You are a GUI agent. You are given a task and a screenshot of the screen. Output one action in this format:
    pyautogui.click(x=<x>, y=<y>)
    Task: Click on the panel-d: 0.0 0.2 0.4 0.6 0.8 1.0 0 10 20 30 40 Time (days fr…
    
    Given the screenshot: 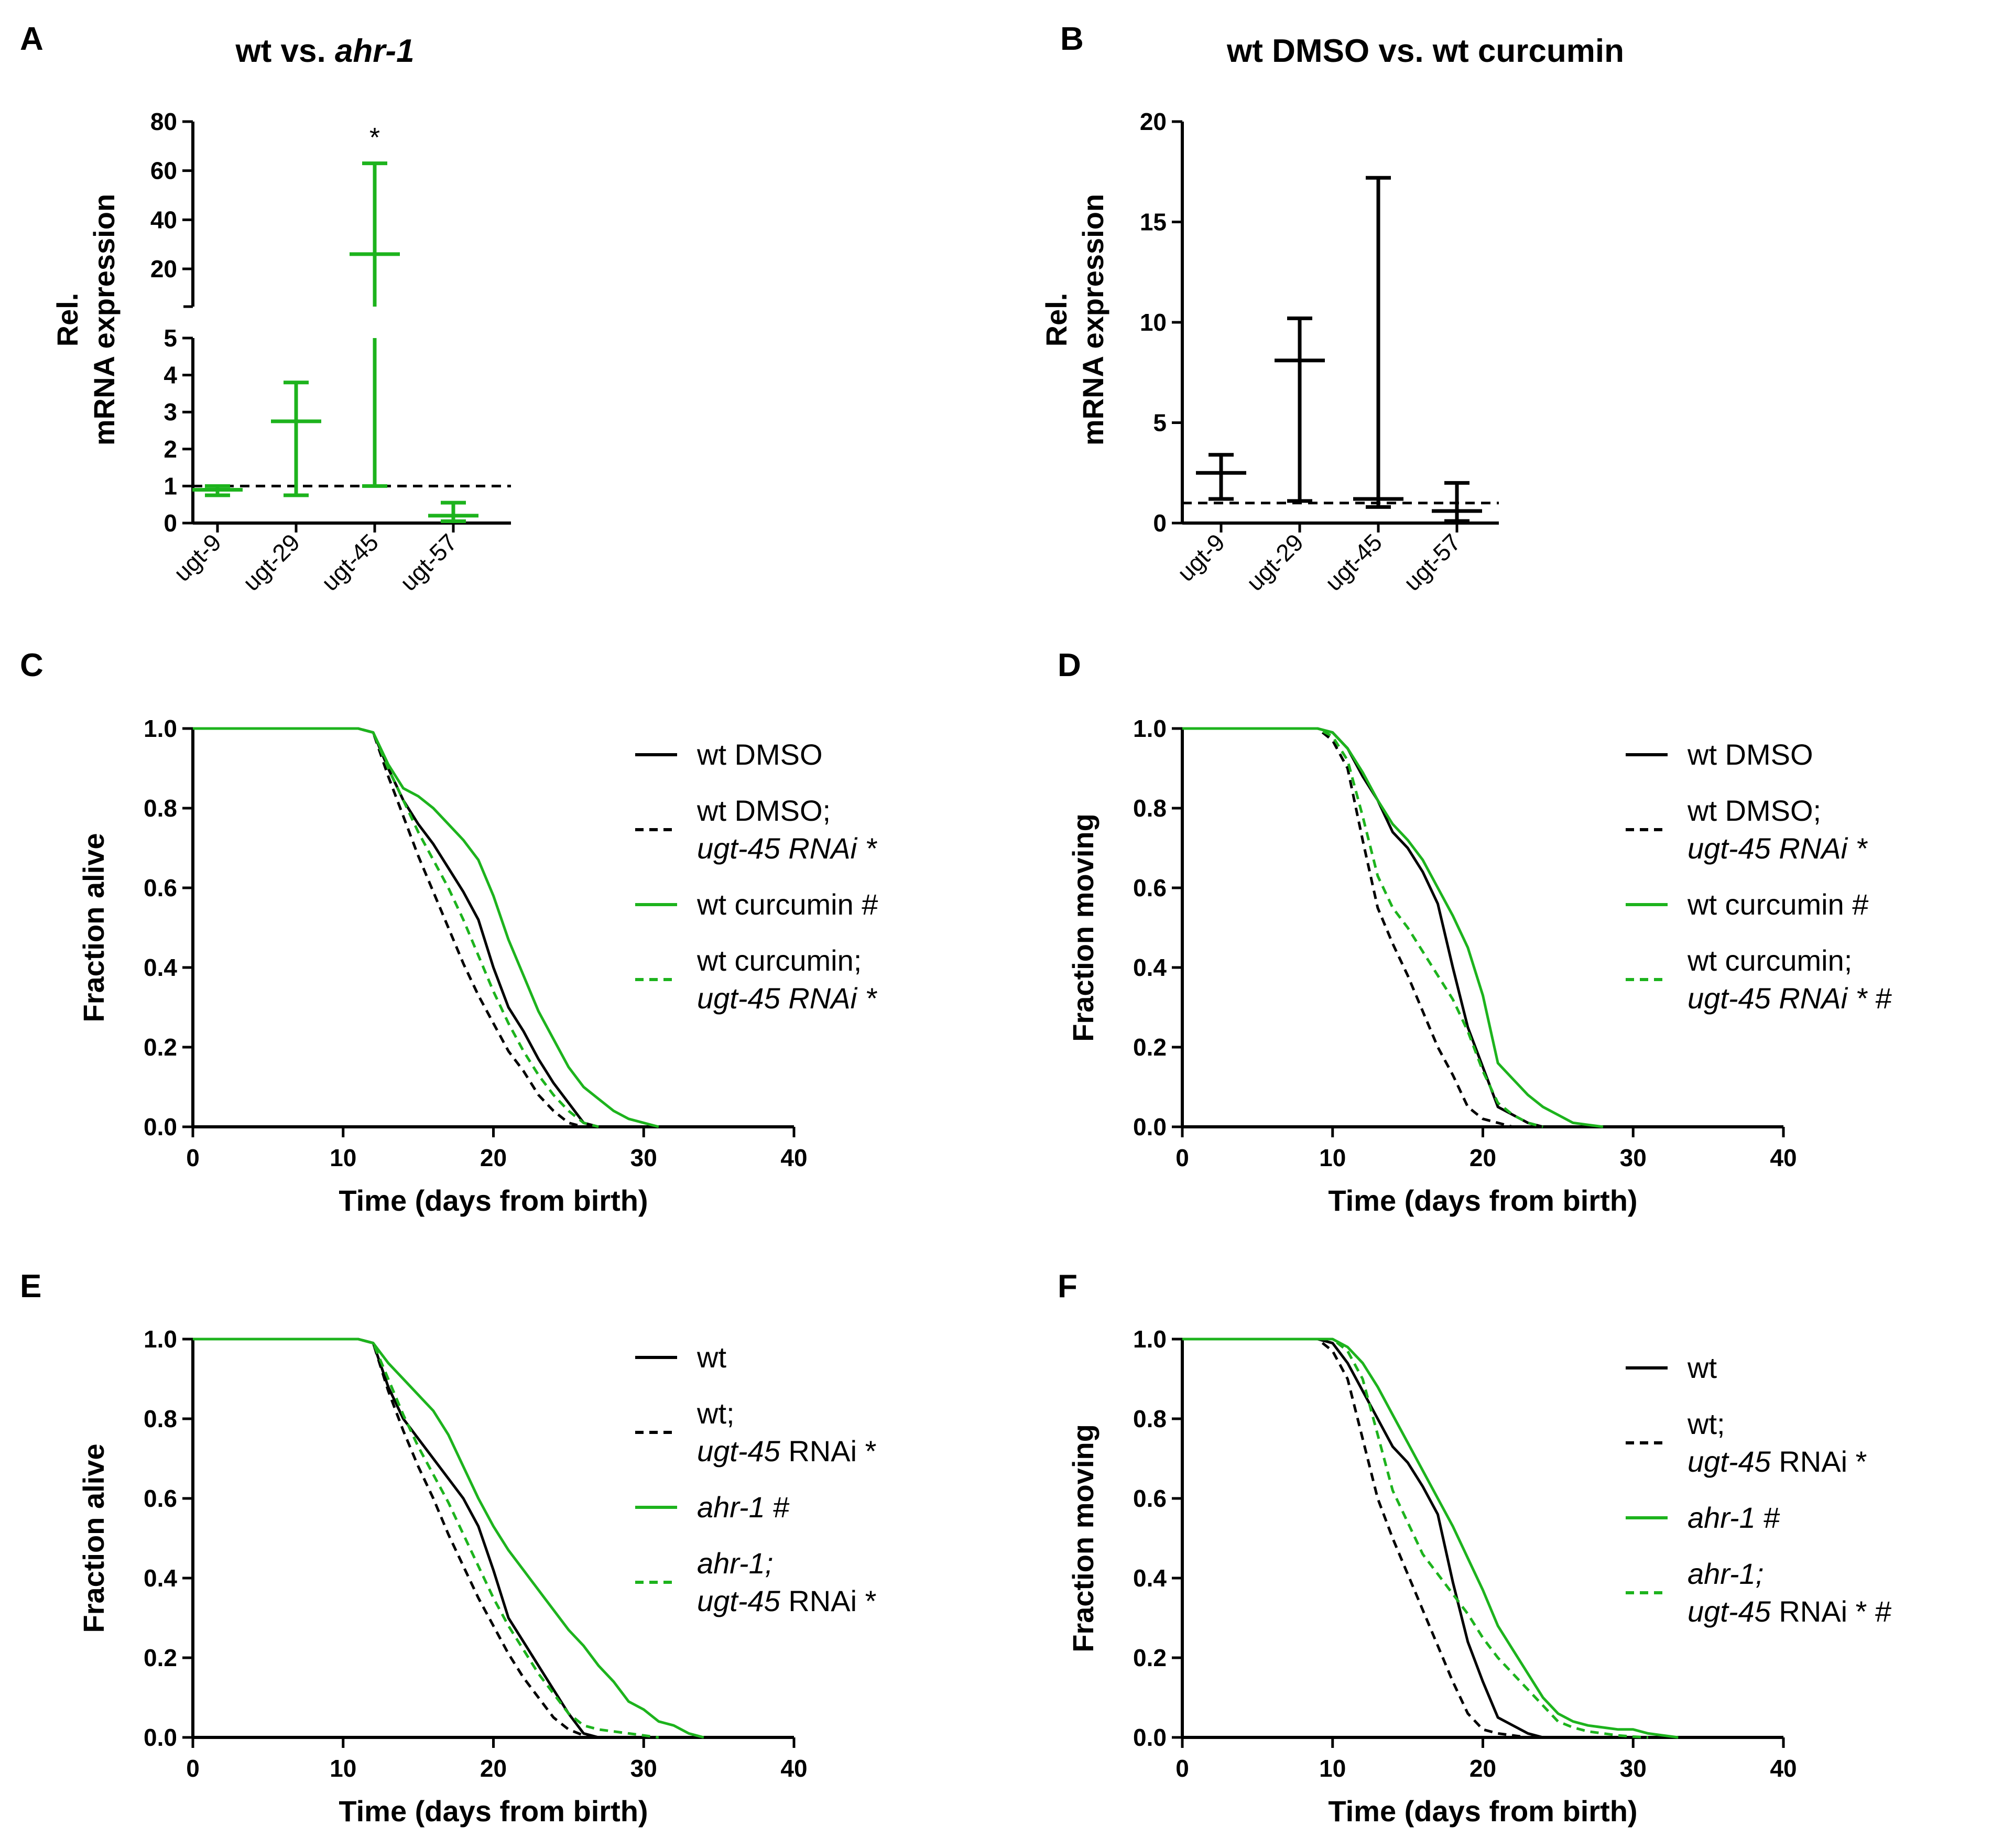 What is the action you would take?
    pyautogui.click(x=1479, y=966)
    